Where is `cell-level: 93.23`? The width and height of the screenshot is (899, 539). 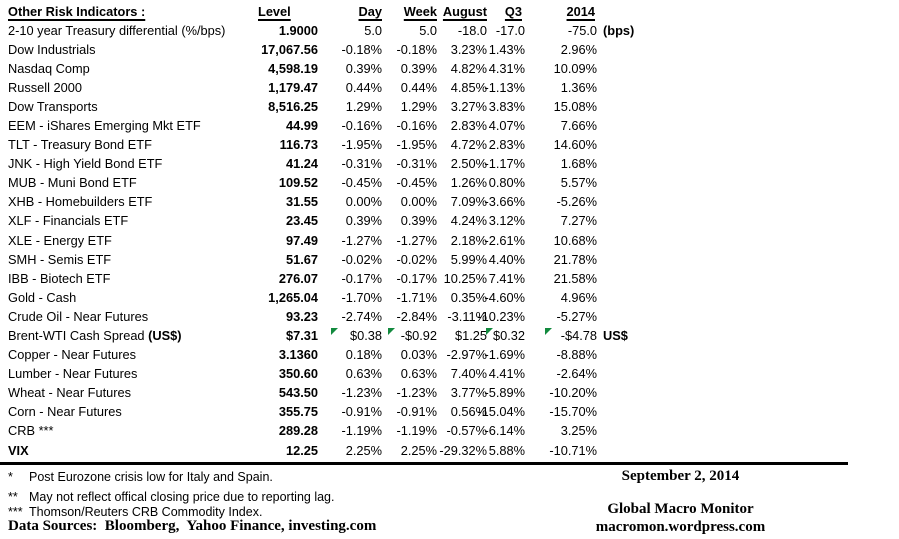
cell-level: 93.23 is located at coordinates (301, 316).